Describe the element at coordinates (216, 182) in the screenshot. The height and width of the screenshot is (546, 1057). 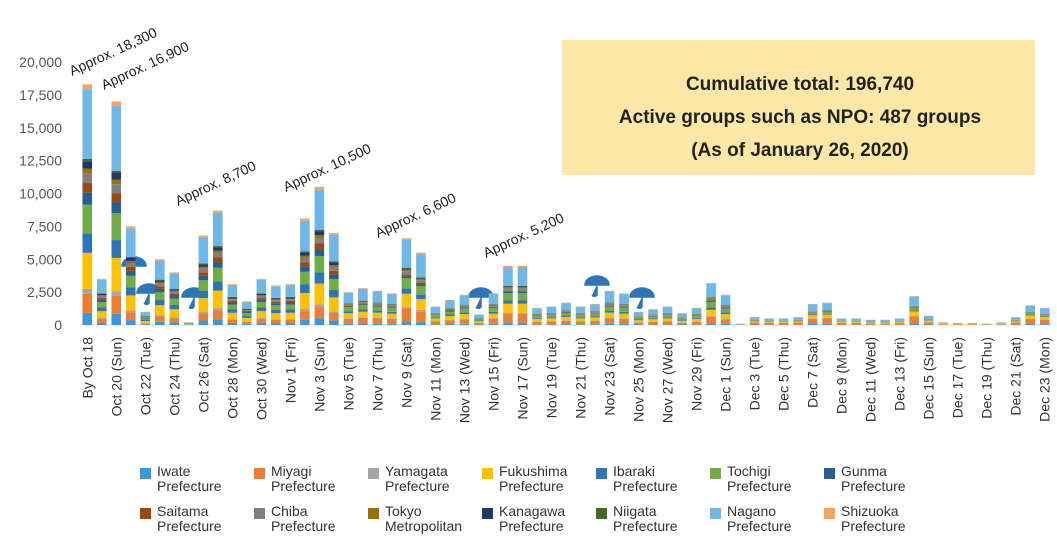
I see `annotation: Approx. 8,700` at that location.